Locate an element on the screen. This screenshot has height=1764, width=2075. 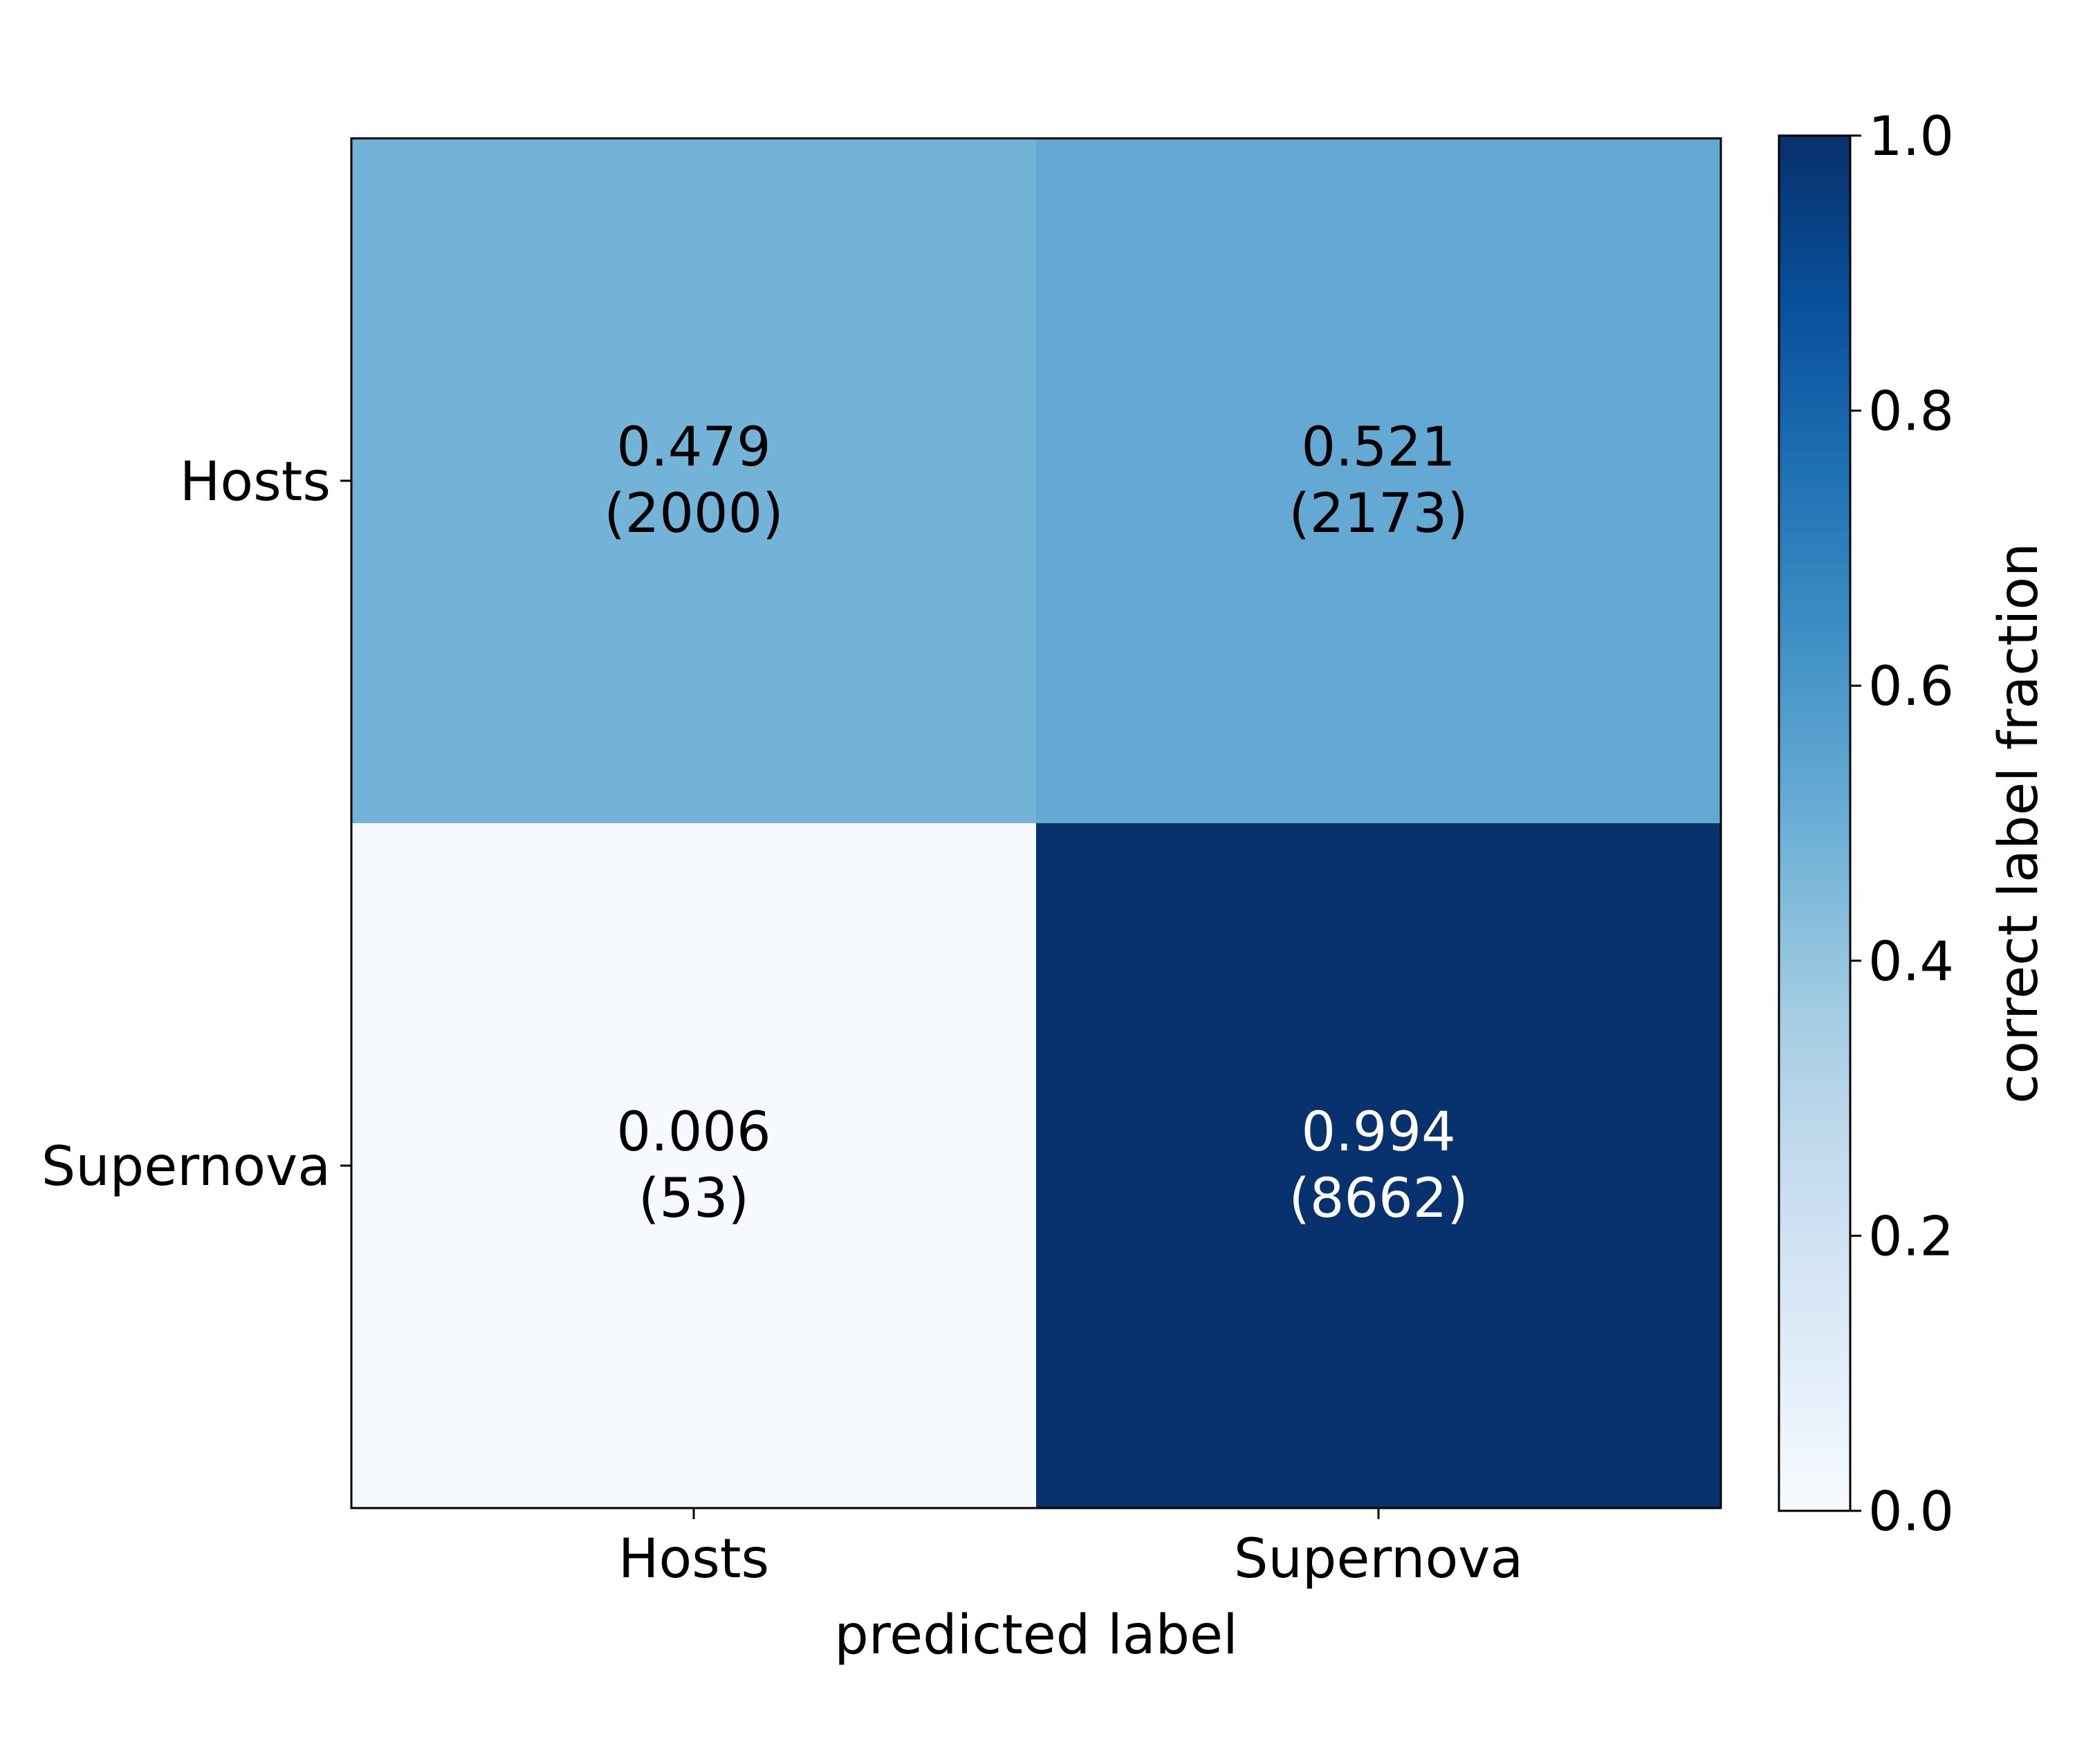
colorbar-tick-label: 0.0 is located at coordinates (1911, 1512).